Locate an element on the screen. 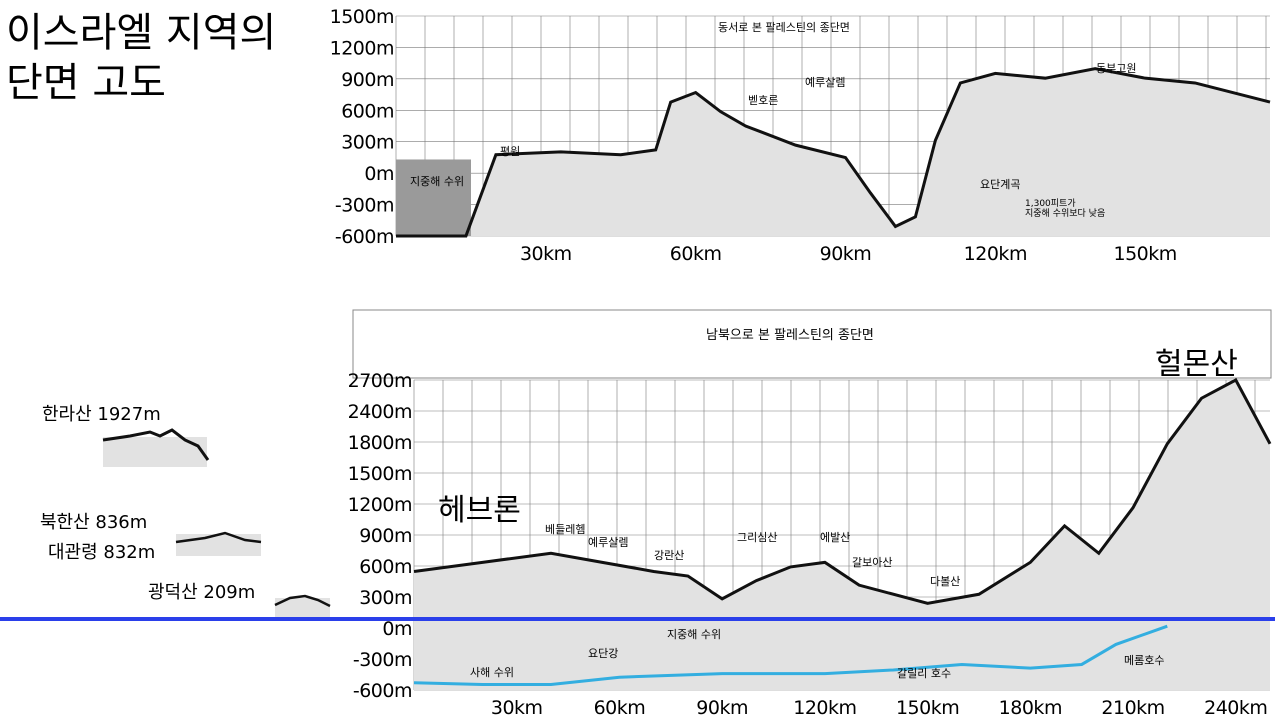 This screenshot has height=720, width=1280. y-tick-label: 1800m is located at coordinates (380, 443).